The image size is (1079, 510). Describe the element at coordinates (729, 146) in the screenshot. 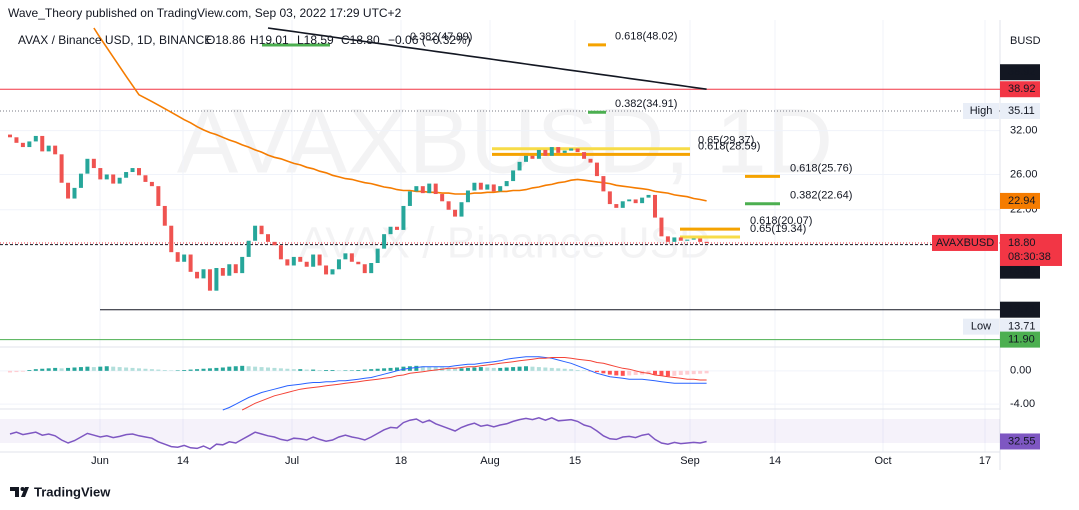

I see `fib-label: 0.618(28.59)` at that location.